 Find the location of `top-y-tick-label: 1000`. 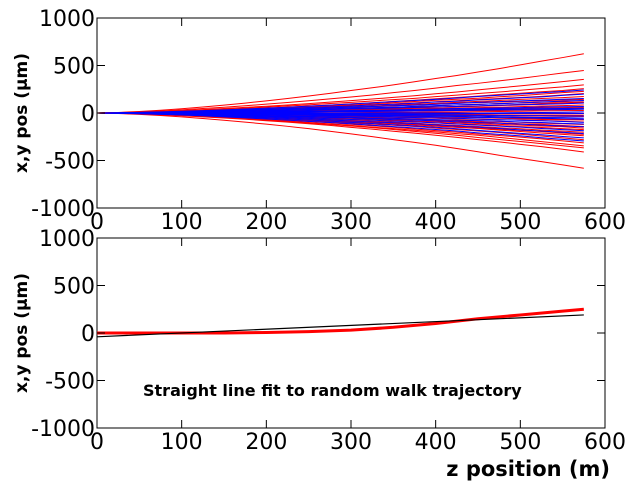

top-y-tick-label: 1000 is located at coordinates (67, 19).